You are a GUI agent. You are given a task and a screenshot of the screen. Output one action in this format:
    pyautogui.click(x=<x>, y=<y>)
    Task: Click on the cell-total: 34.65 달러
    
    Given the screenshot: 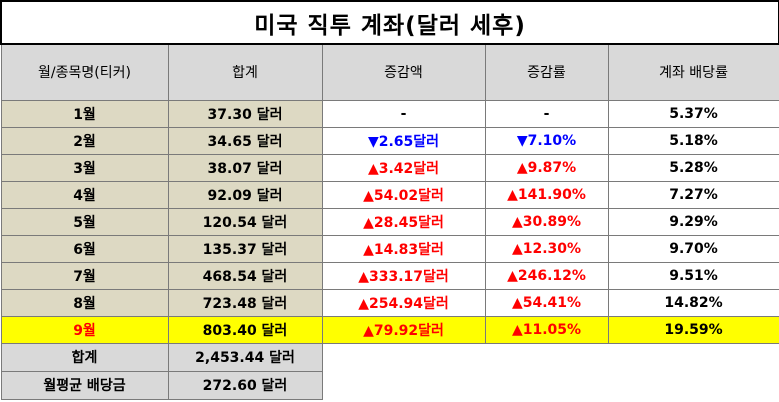 What is the action you would take?
    pyautogui.click(x=245, y=140)
    